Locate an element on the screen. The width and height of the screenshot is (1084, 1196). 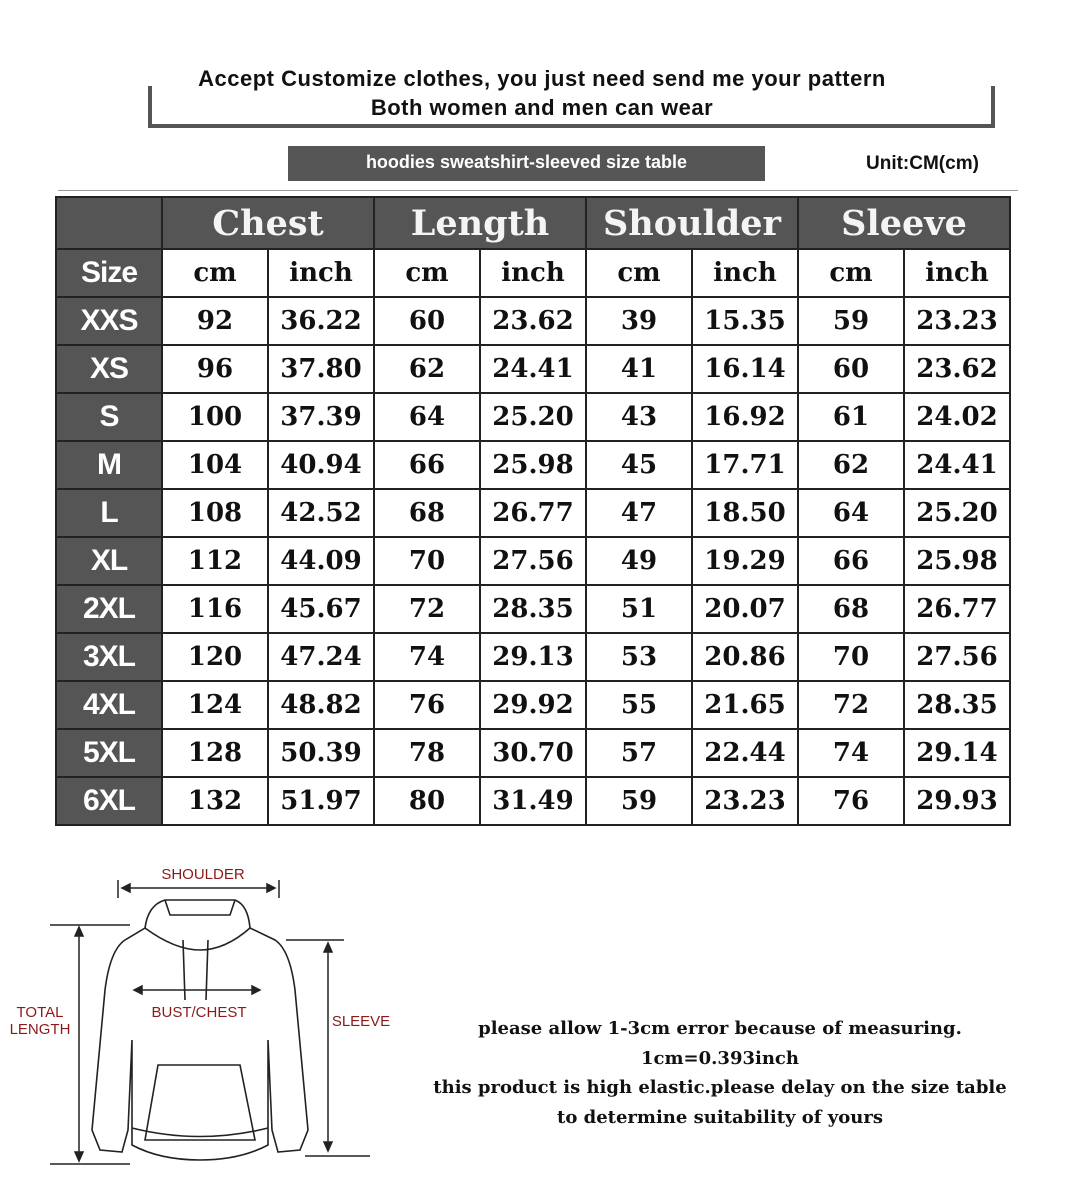
divider is located at coordinates (538, 190).